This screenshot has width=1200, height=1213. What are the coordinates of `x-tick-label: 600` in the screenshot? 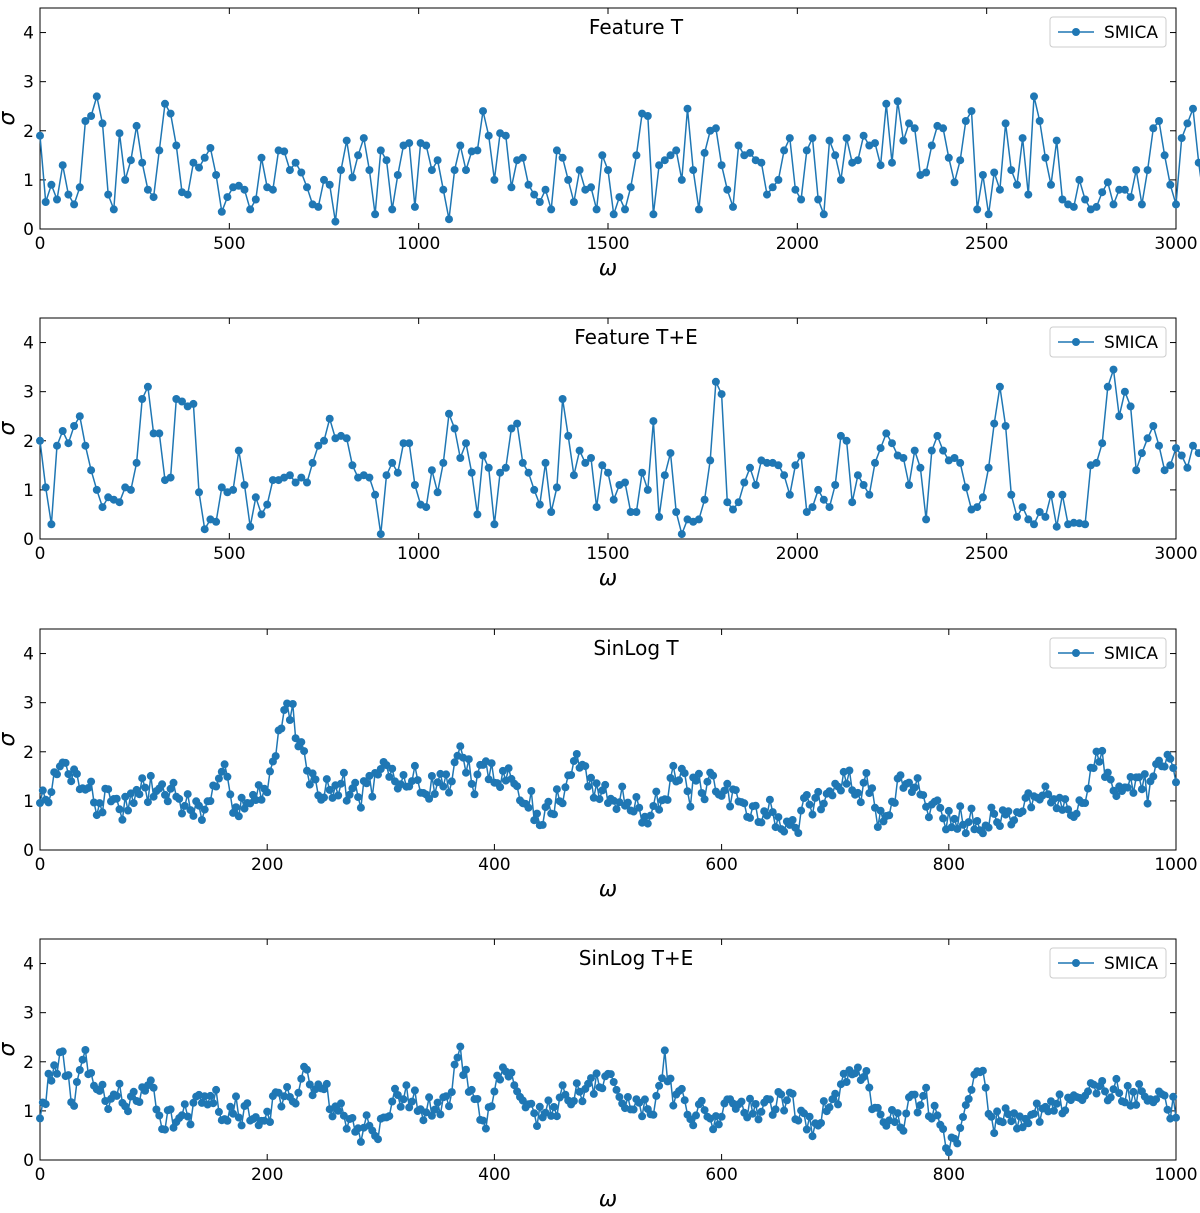 It's located at (721, 1175).